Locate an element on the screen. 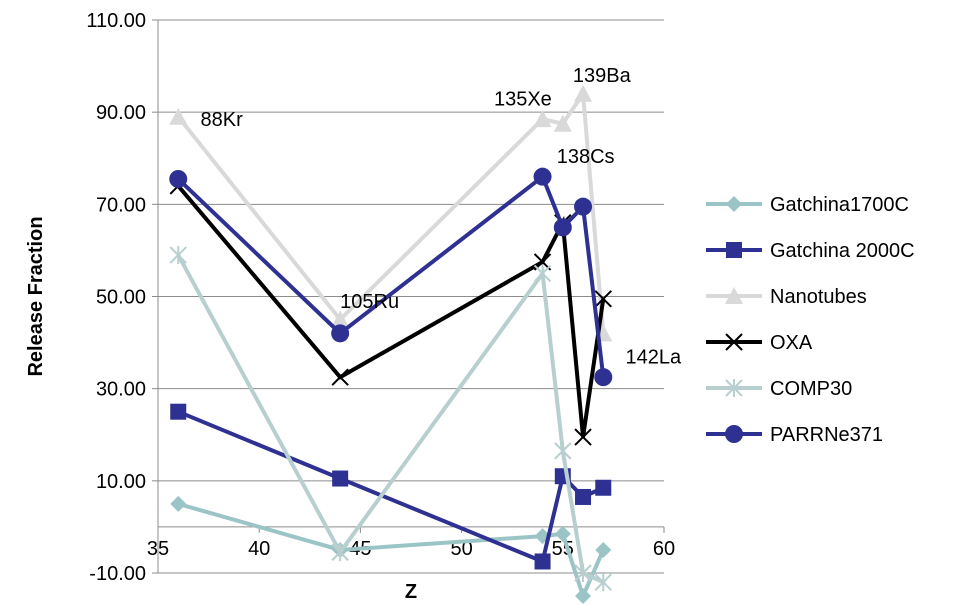 The width and height of the screenshot is (976, 605). x-tick-label: 60 is located at coordinates (664, 549).